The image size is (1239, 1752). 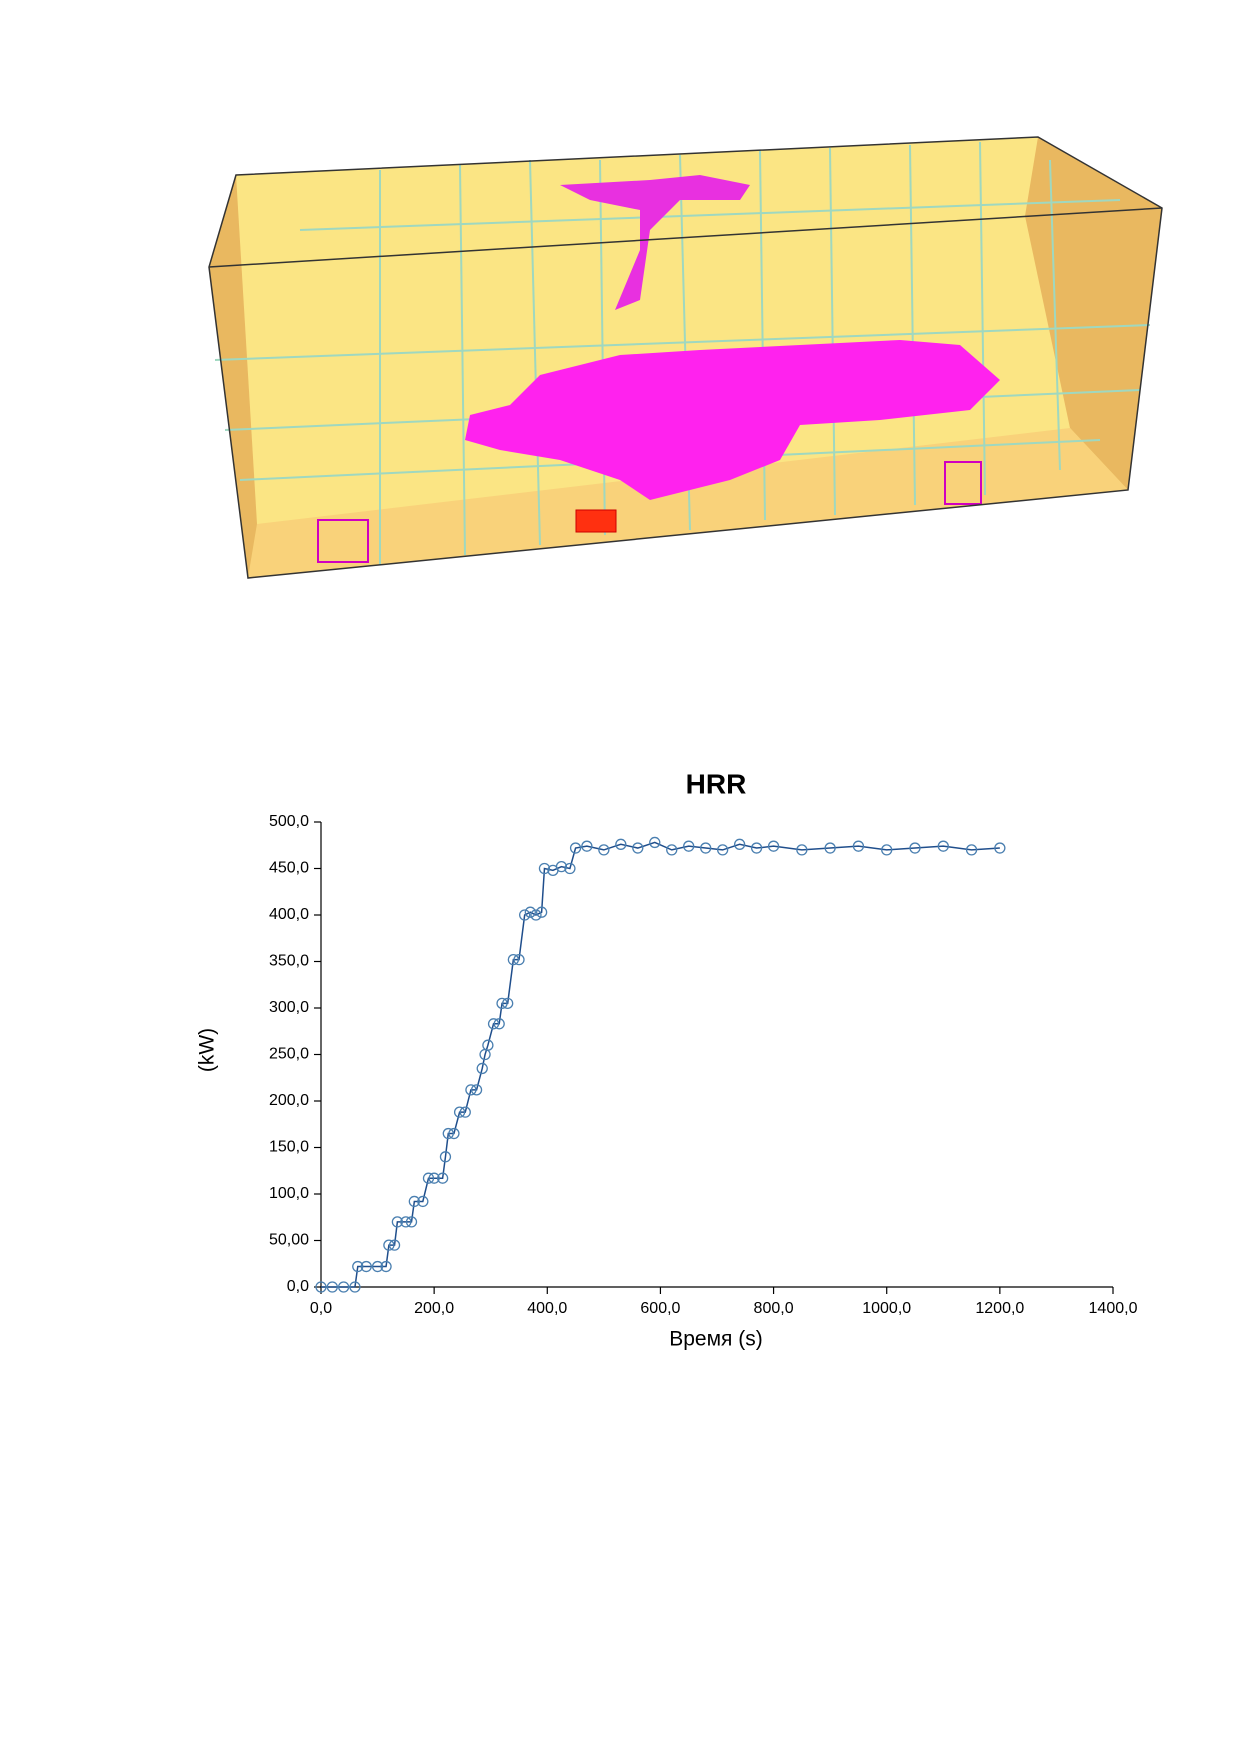 I want to click on smoke-plume, so click(x=655, y=242).